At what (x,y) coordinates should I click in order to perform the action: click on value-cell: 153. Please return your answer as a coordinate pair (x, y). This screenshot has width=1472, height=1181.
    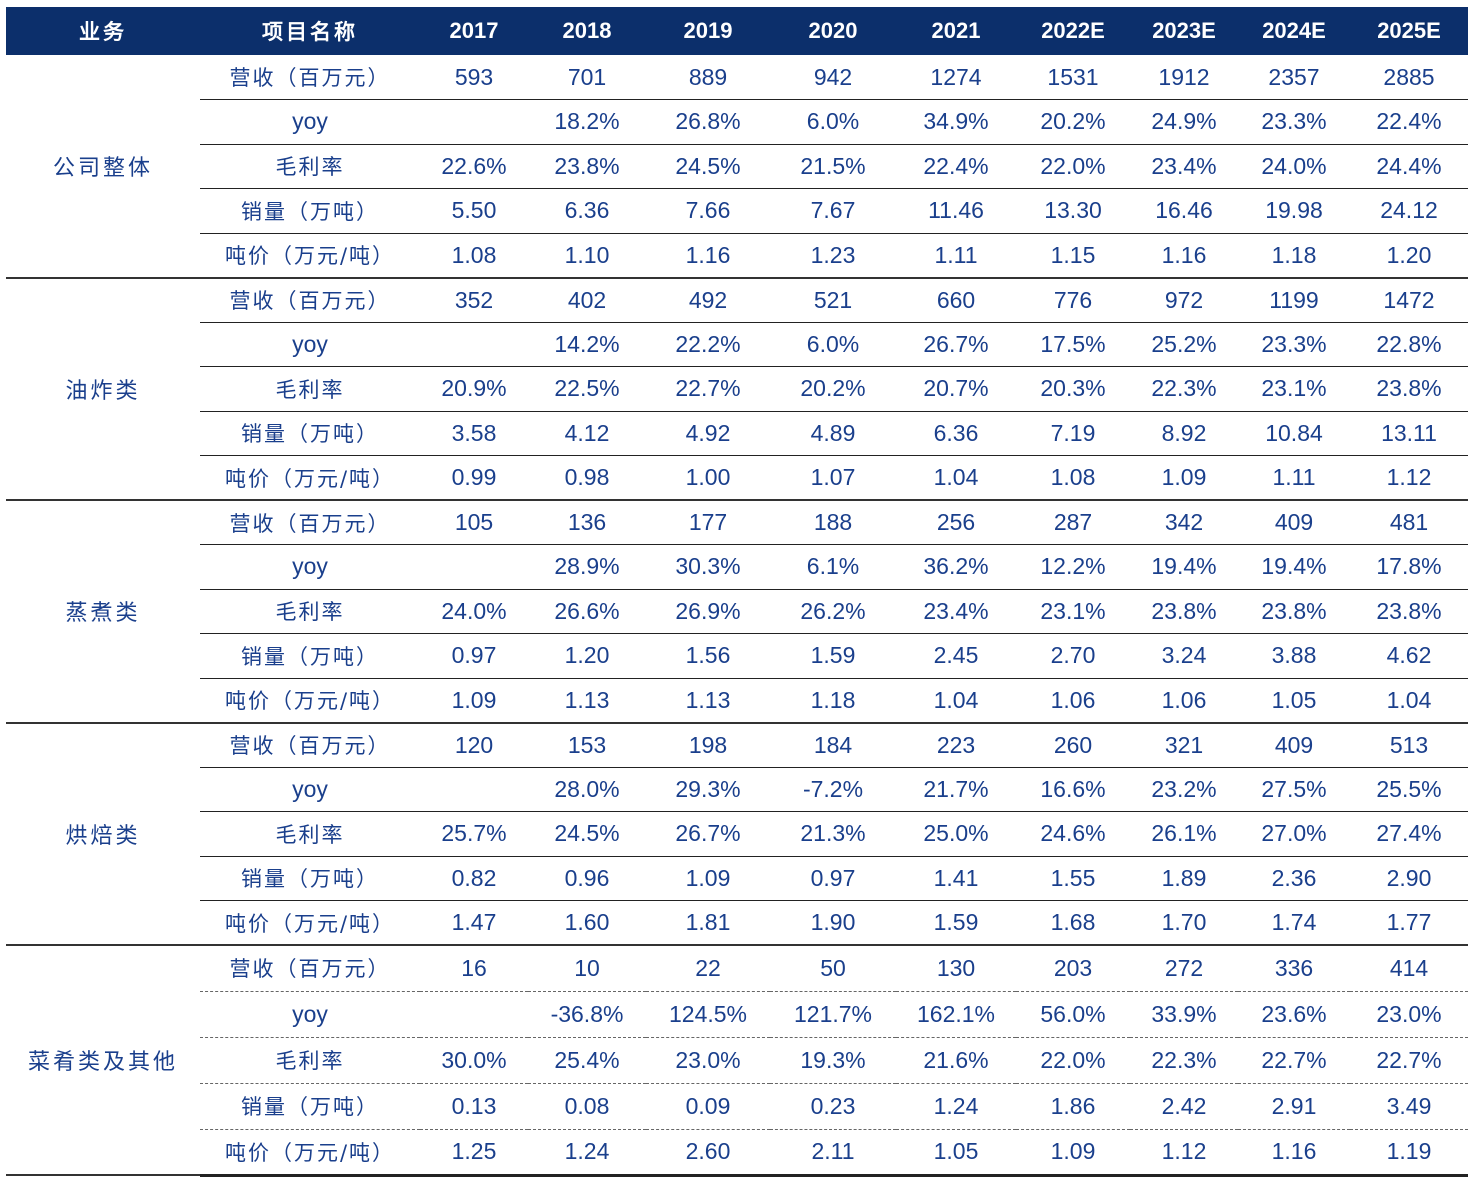
    Looking at the image, I should click on (587, 745).